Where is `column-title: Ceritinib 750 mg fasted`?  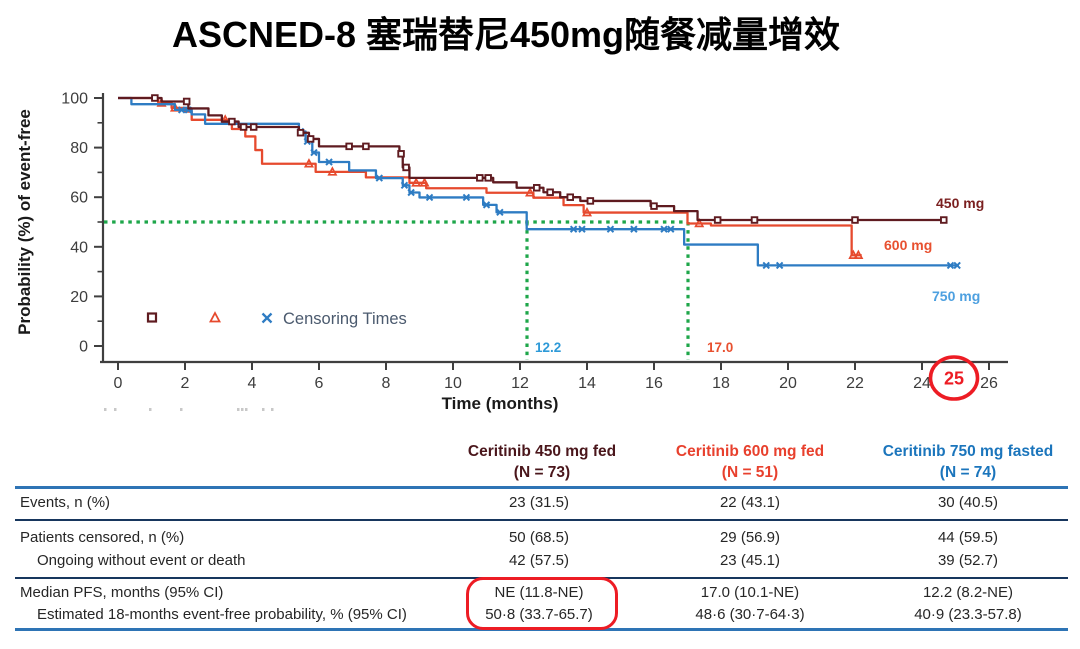
column-title: Ceritinib 750 mg fasted is located at coordinates (968, 451).